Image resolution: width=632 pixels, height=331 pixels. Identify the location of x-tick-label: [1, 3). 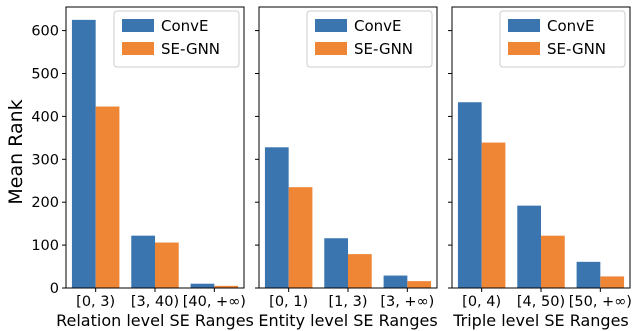
(348, 302).